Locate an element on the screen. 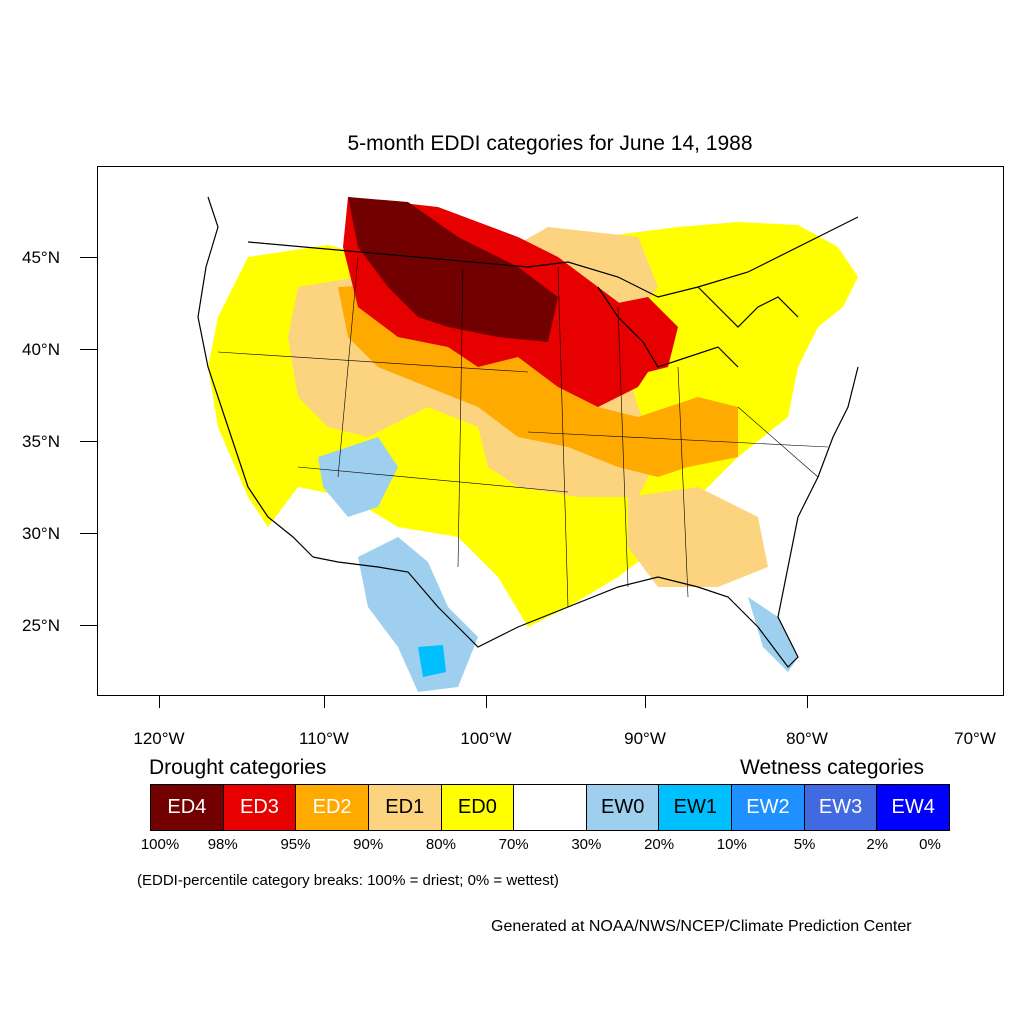  lon-label-90: 90°W is located at coordinates (645, 738).